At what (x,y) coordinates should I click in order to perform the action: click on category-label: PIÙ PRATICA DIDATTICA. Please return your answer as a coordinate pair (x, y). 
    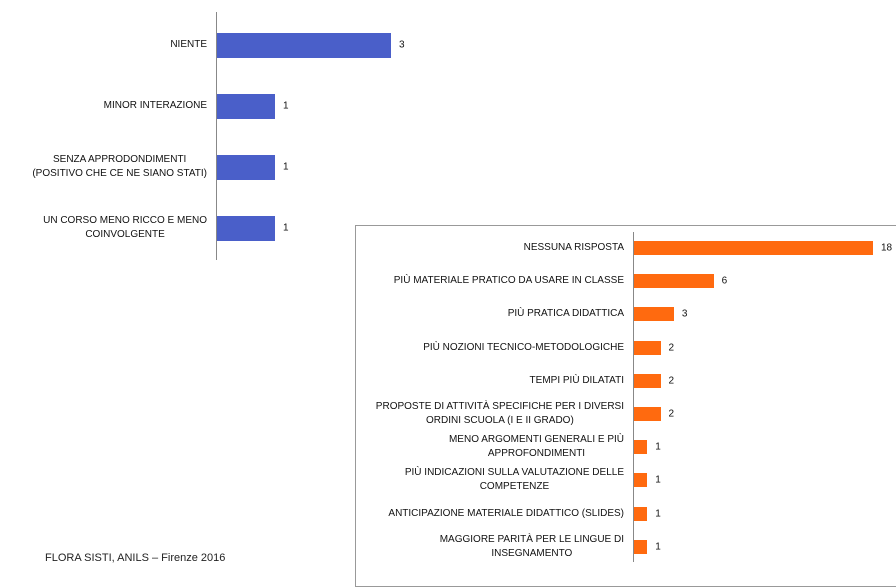
    Looking at the image, I should click on (565, 314).